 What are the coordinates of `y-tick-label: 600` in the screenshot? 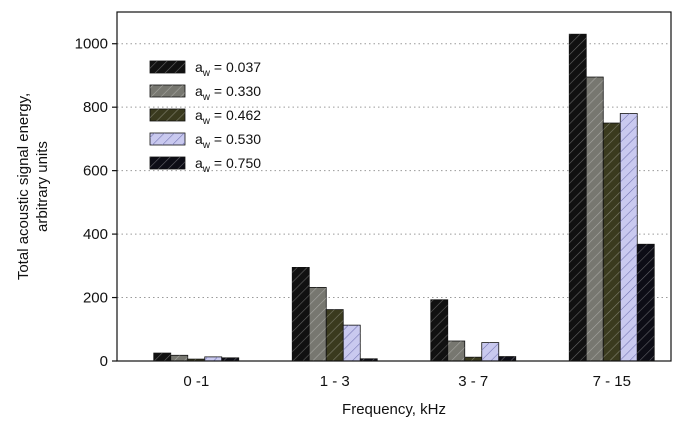 It's located at (95, 171).